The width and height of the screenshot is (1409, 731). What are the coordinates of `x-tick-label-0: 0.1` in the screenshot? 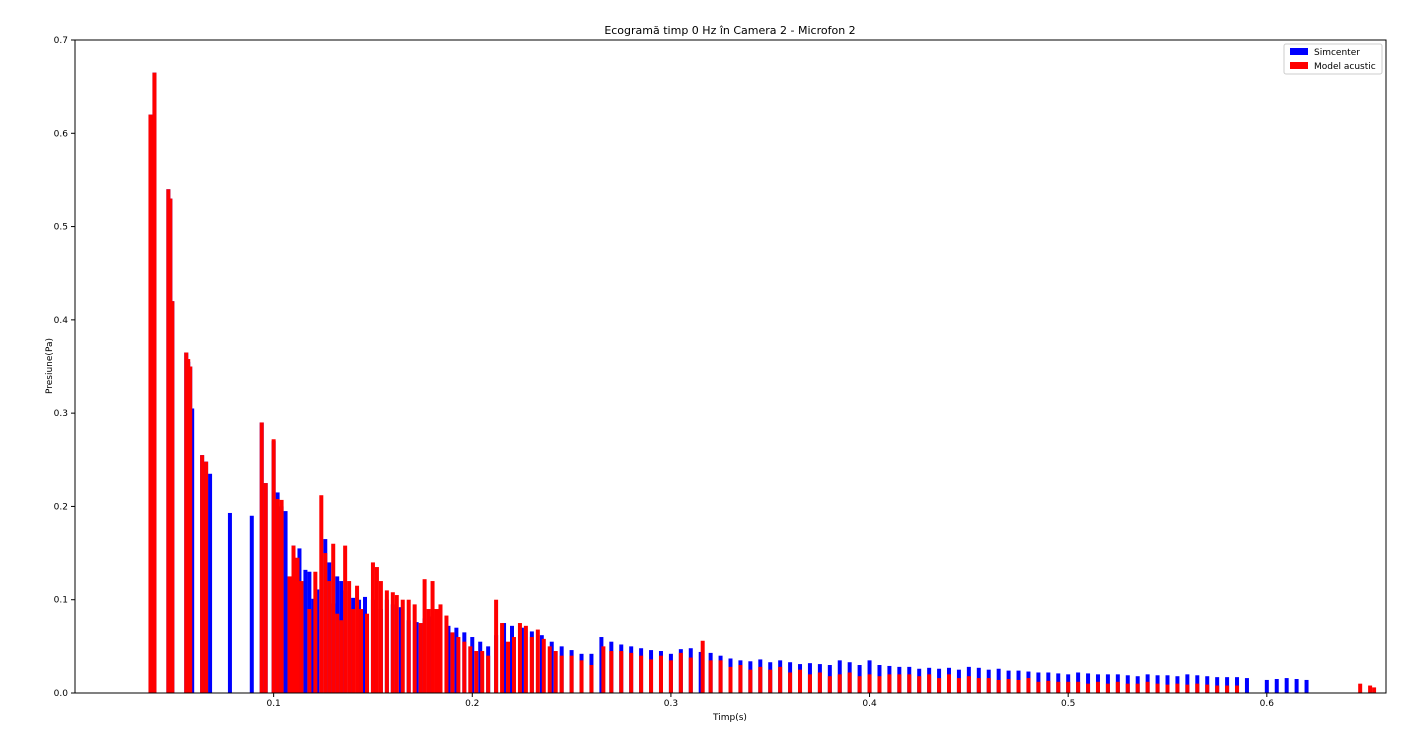 It's located at (273, 704).